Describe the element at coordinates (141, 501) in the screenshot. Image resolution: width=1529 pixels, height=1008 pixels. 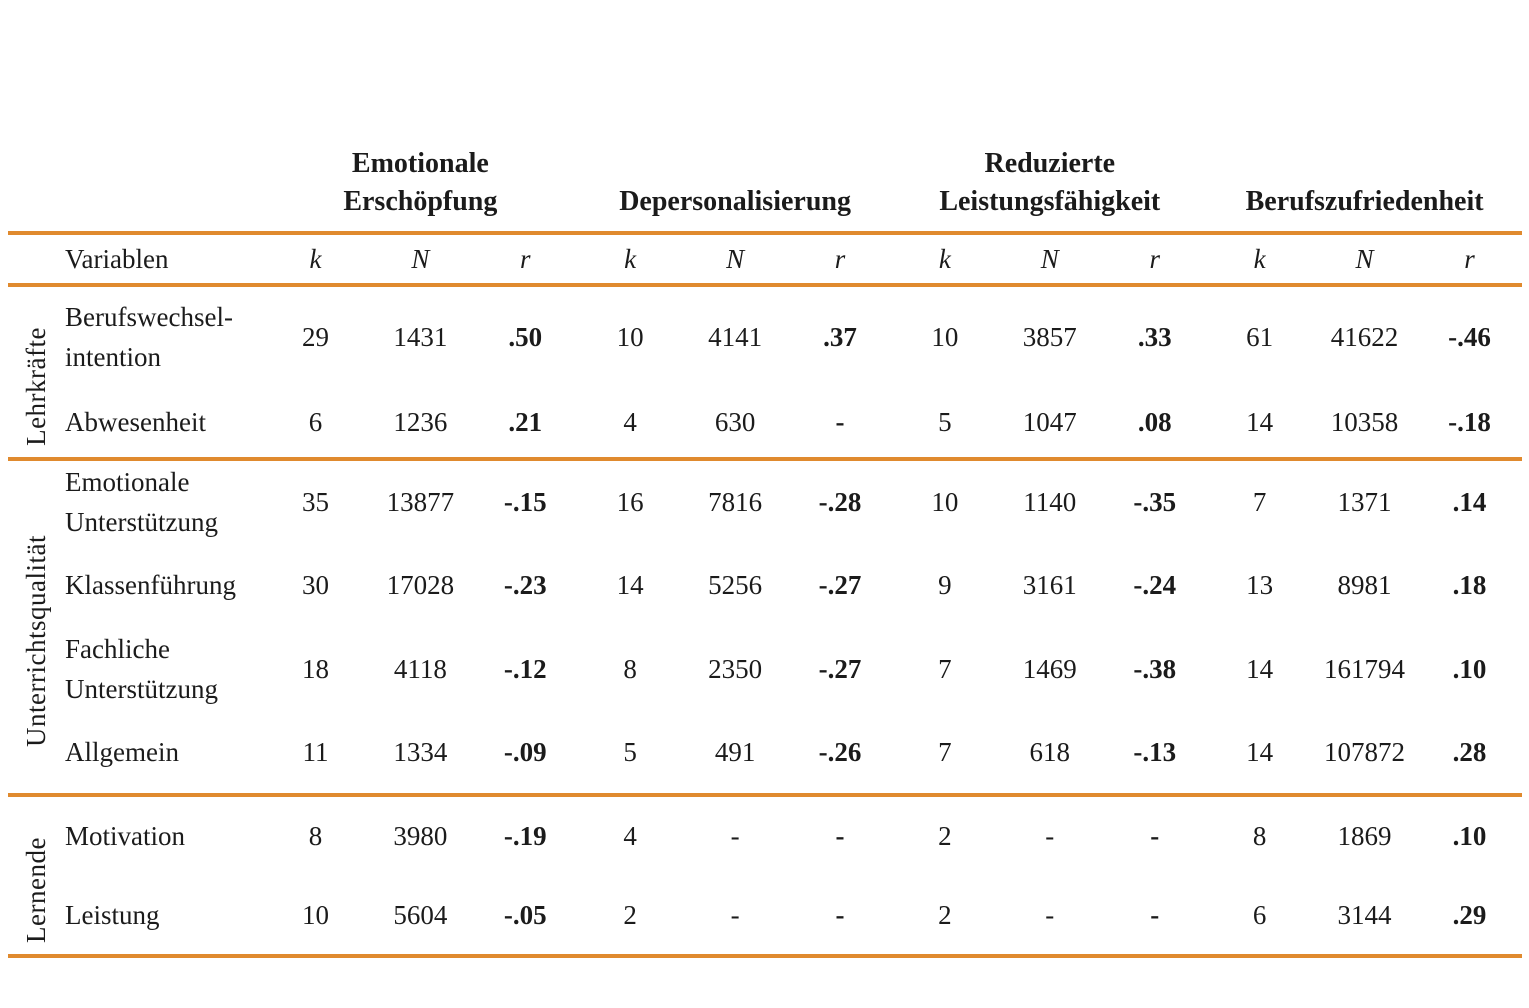
I see `variable-label: Emotionale Unterstützung` at that location.